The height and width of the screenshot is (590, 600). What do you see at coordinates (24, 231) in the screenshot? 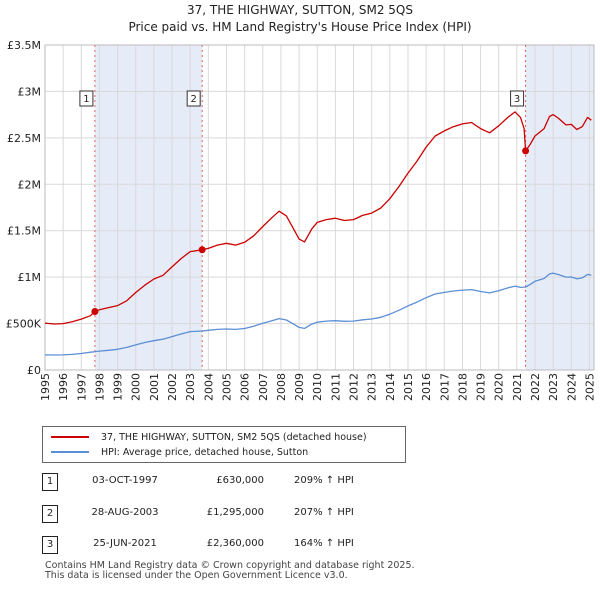
I see `y-tick-label: £1.5M` at bounding box center [24, 231].